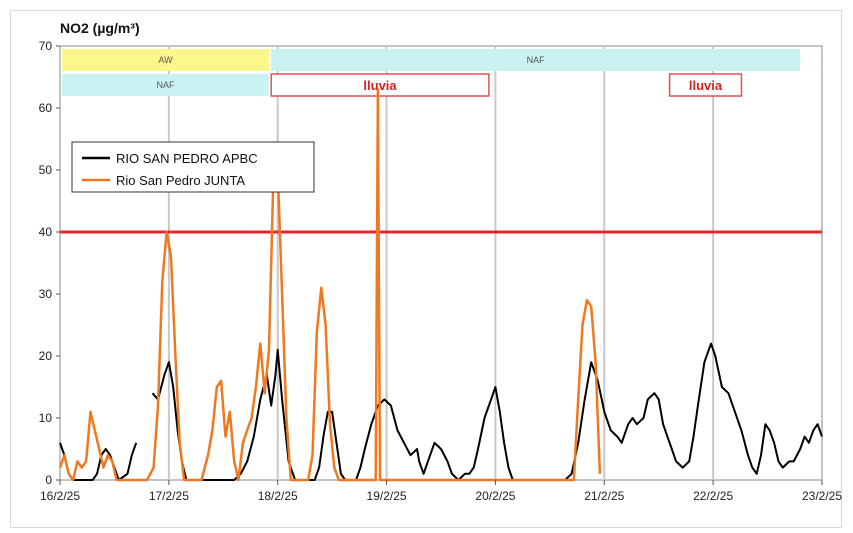 This screenshot has width=853, height=533. I want to click on y-tick-label-6: 60, so click(46, 108).